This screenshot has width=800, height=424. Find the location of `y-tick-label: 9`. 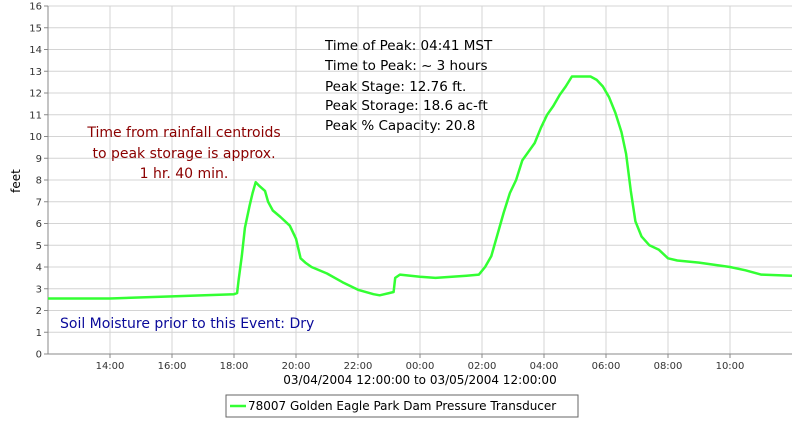

y-tick-label: 9 is located at coordinates (39, 159).